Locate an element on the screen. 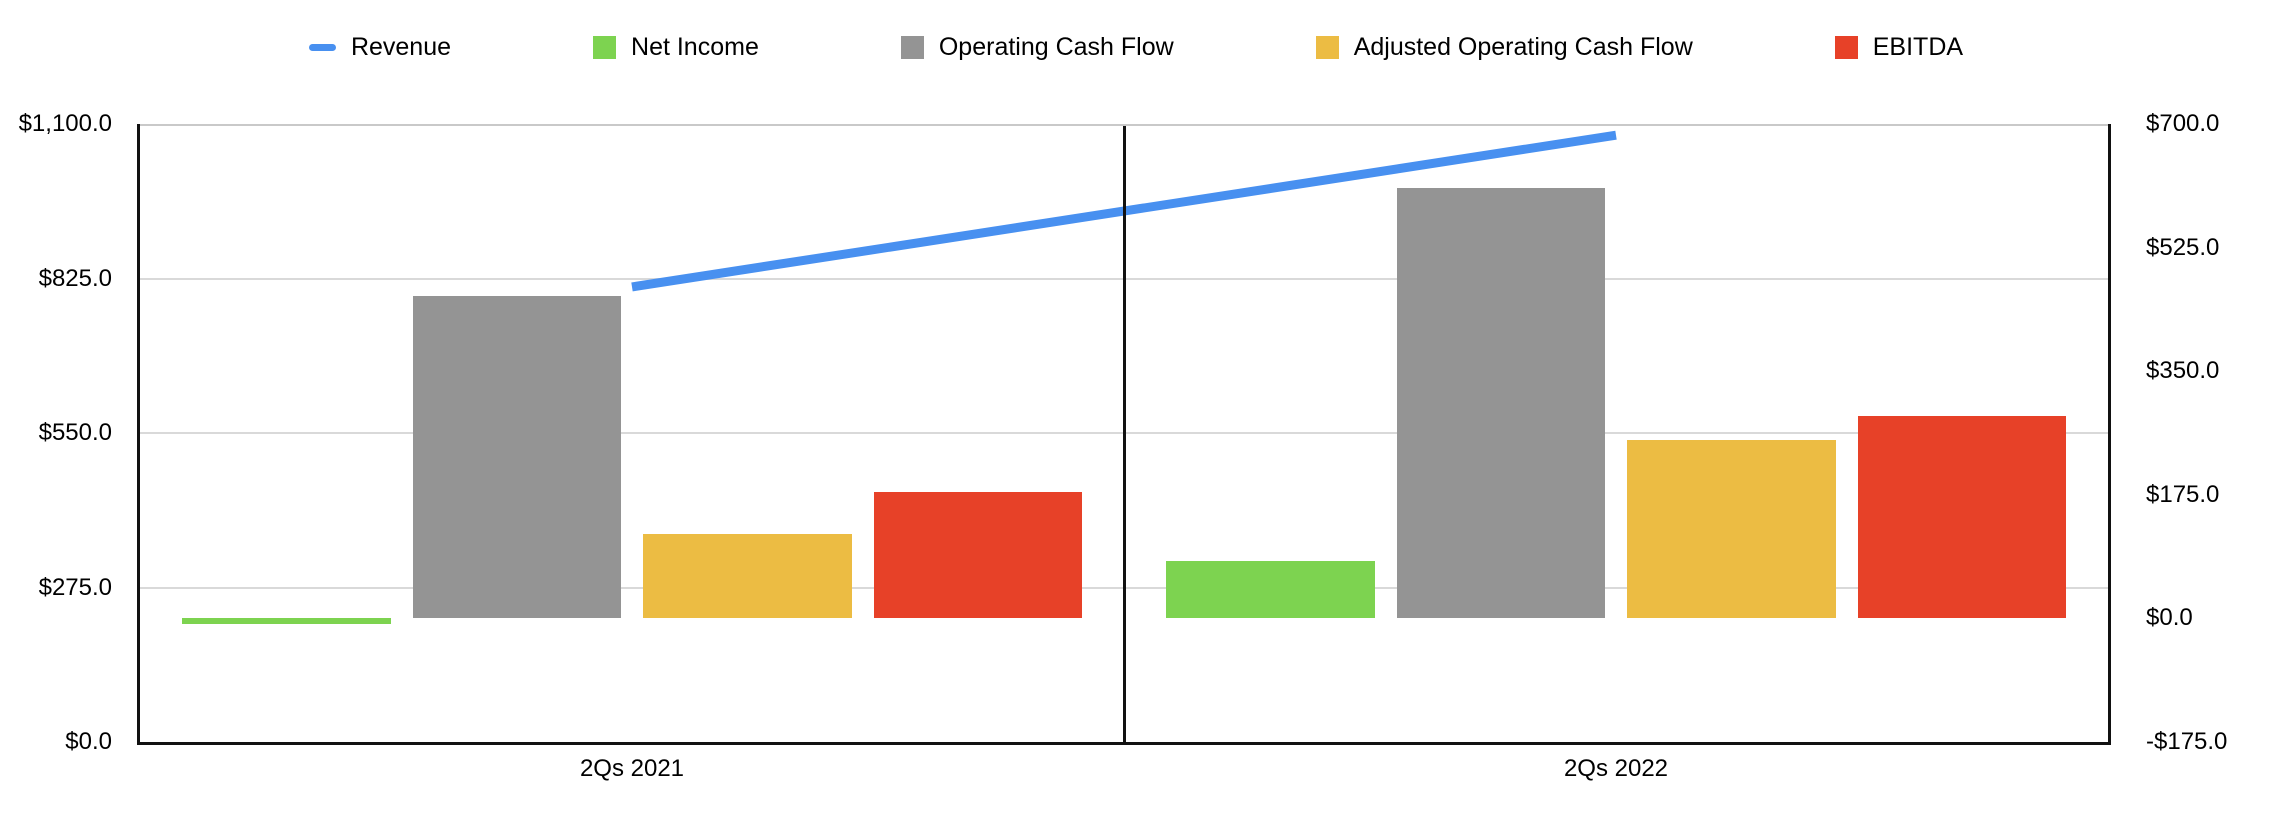 The image size is (2272, 832). net-income-swatch-icon is located at coordinates (605, 47).